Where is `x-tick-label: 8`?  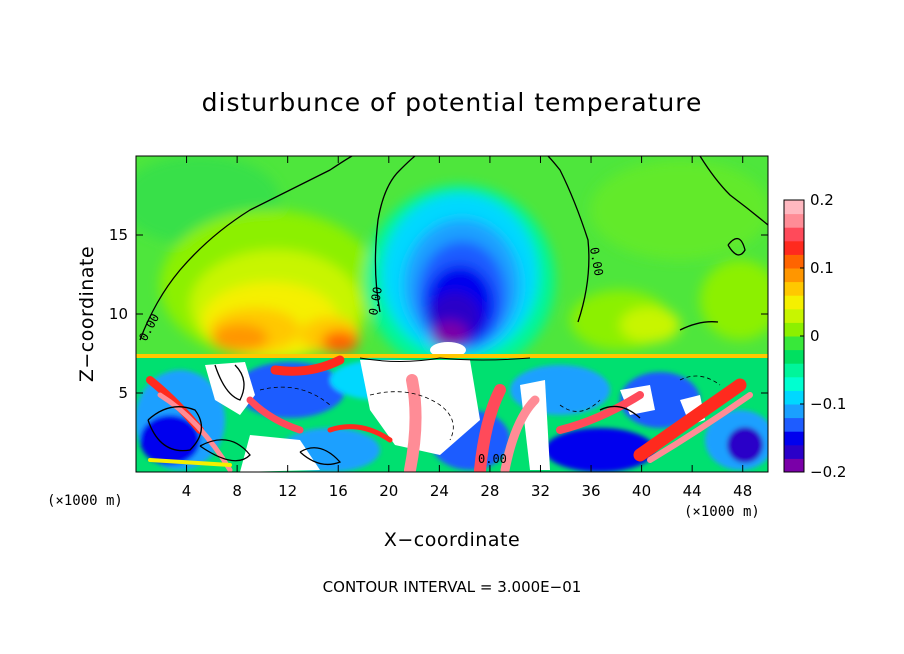
x-tick-label: 8 is located at coordinates (237, 491).